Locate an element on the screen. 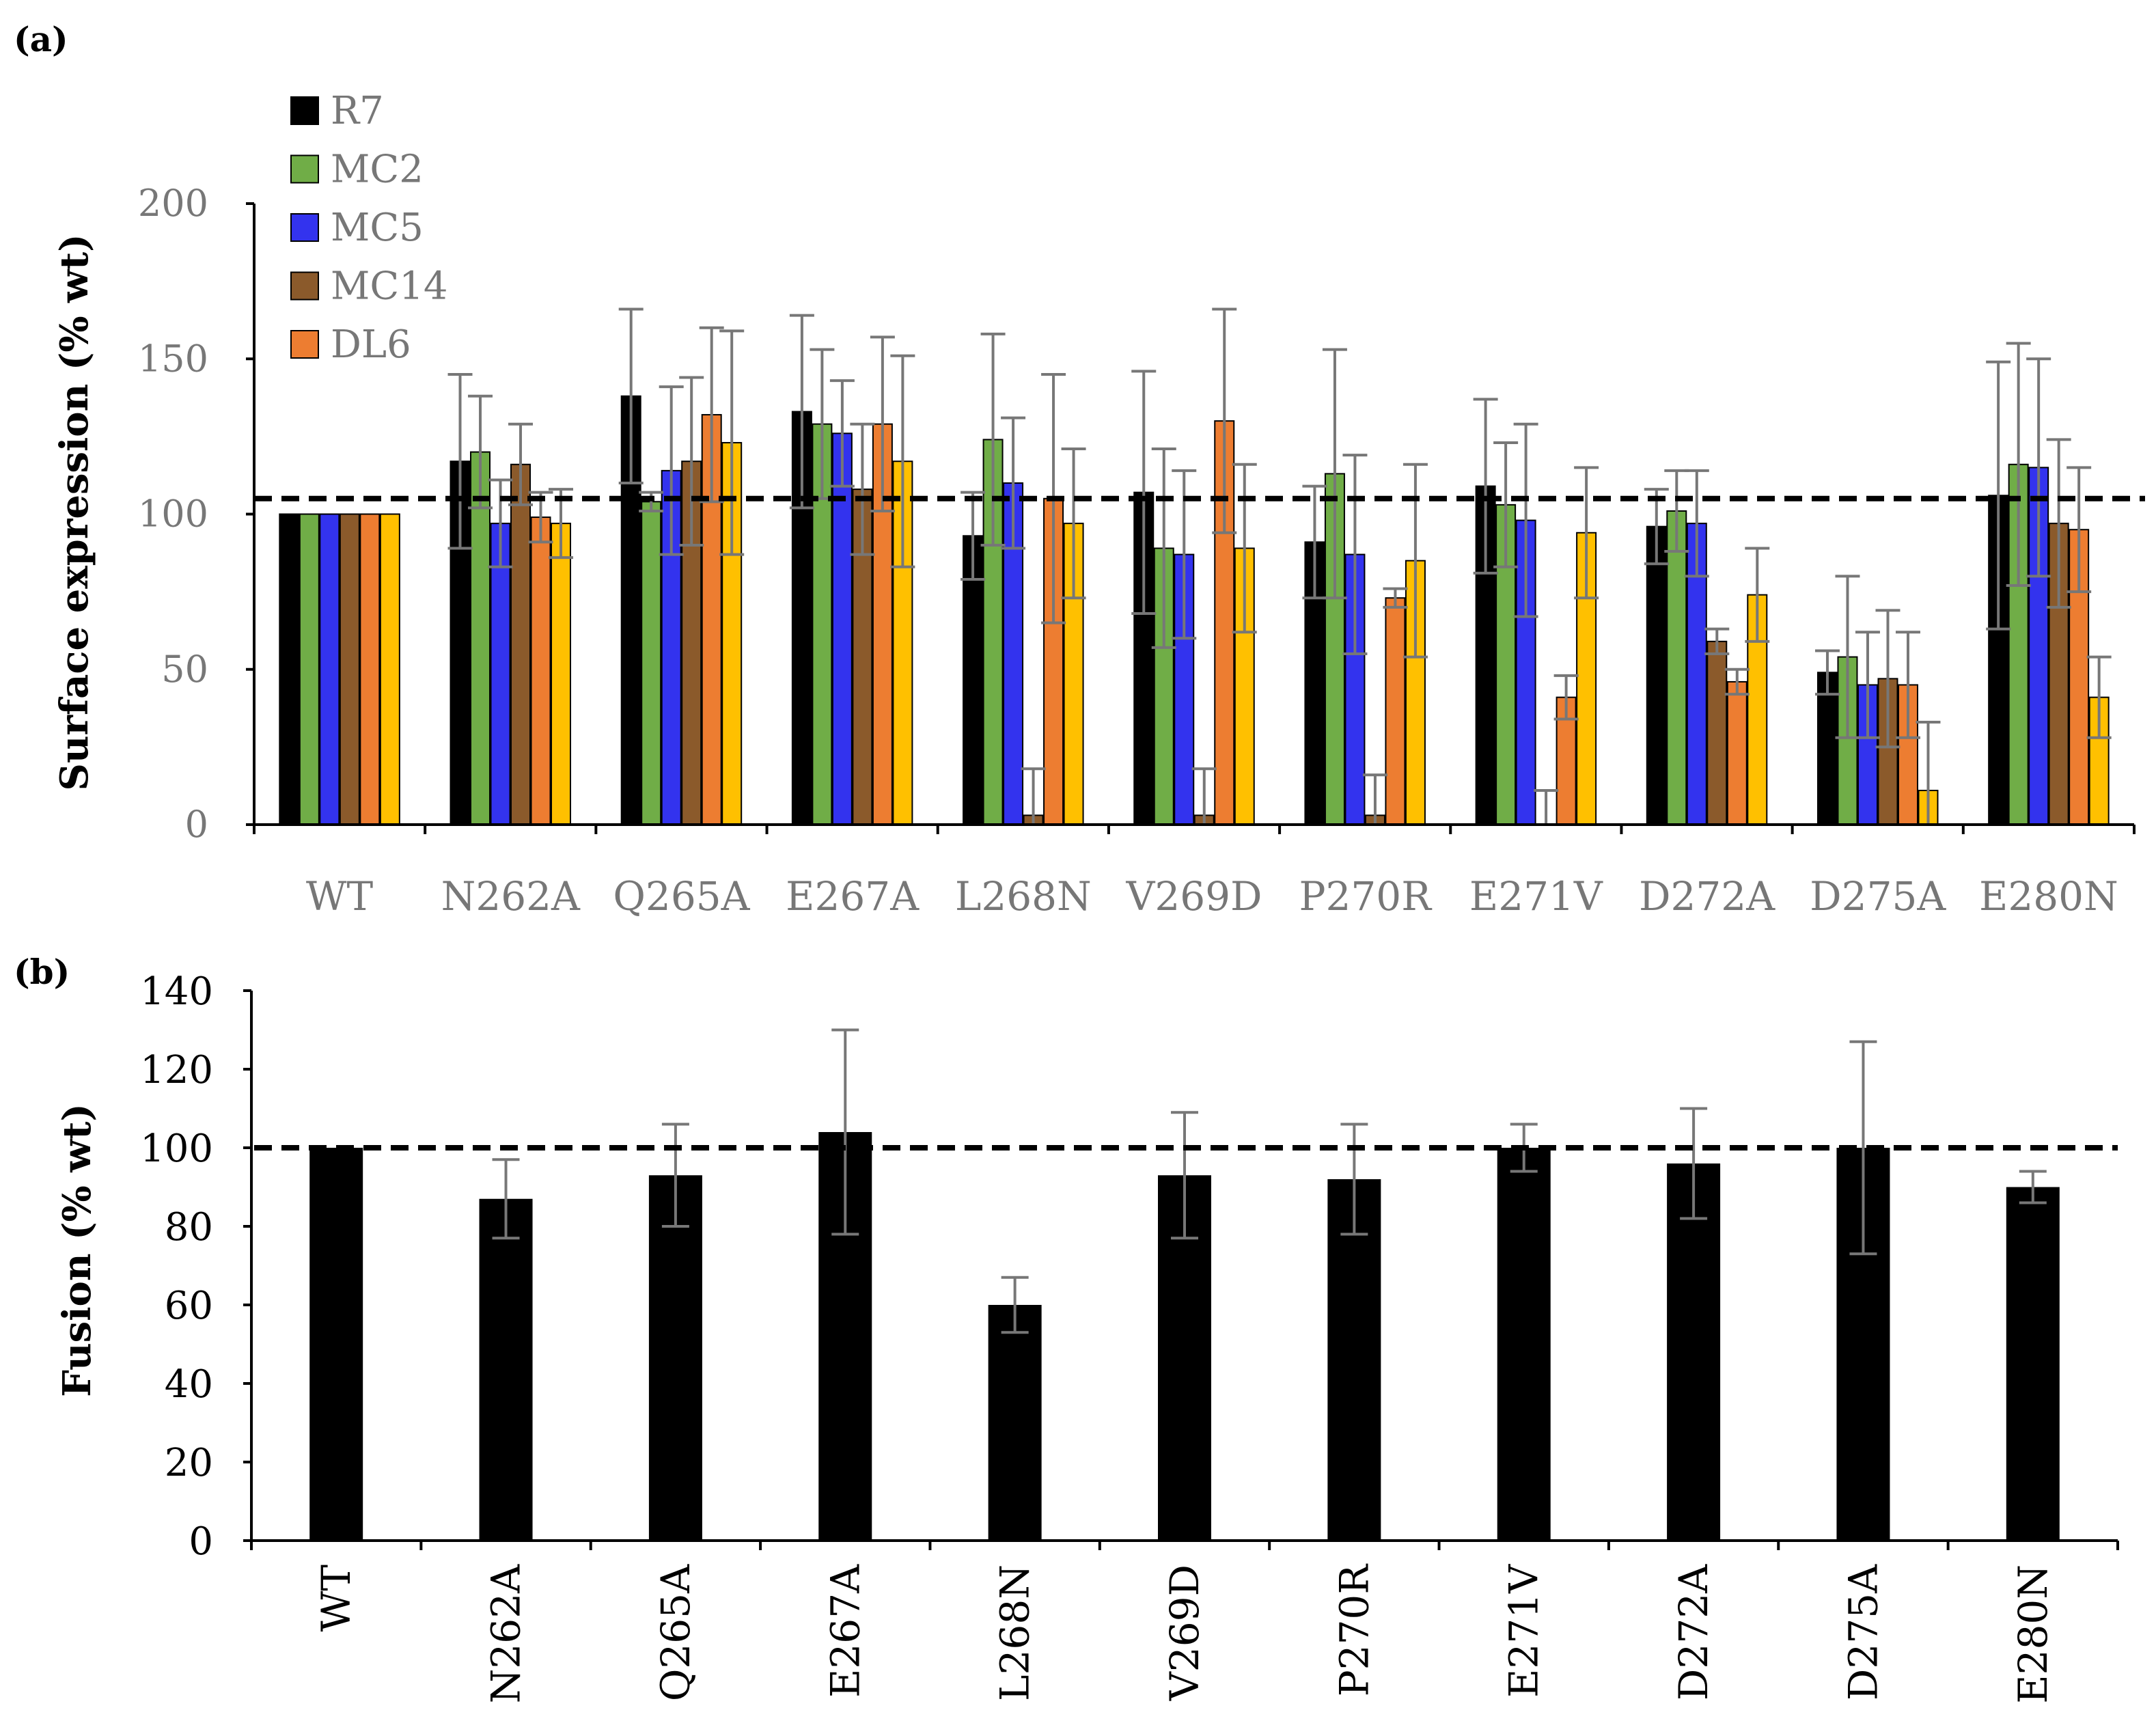 Image resolution: width=2156 pixels, height=1736 pixels. panel-b-y-ticks: 0 20 40 60 80 100 120 140 is located at coordinates (177, 1266).